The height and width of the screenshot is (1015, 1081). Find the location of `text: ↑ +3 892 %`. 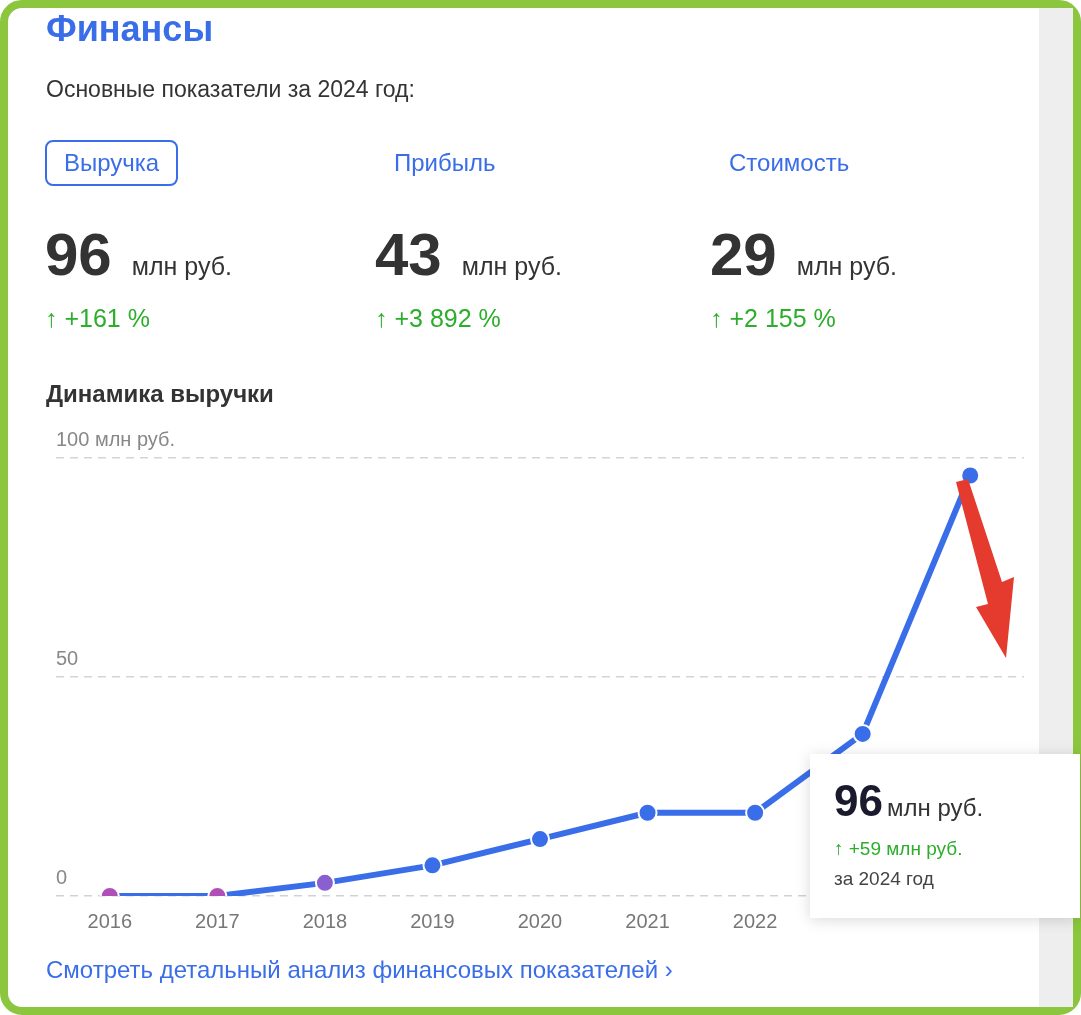

text: ↑ +3 892 % is located at coordinates (438, 318).